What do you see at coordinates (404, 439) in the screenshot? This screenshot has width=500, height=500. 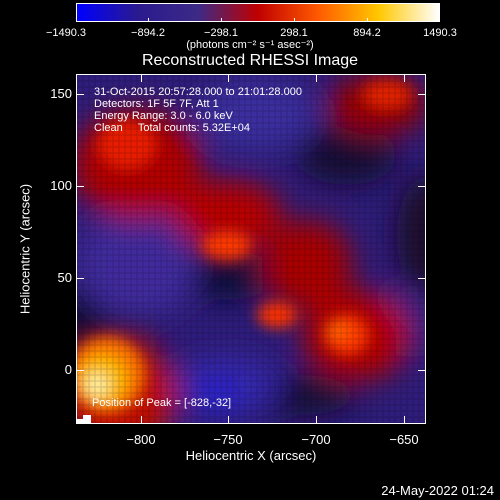 I see `x-tick-label: −650` at bounding box center [404, 439].